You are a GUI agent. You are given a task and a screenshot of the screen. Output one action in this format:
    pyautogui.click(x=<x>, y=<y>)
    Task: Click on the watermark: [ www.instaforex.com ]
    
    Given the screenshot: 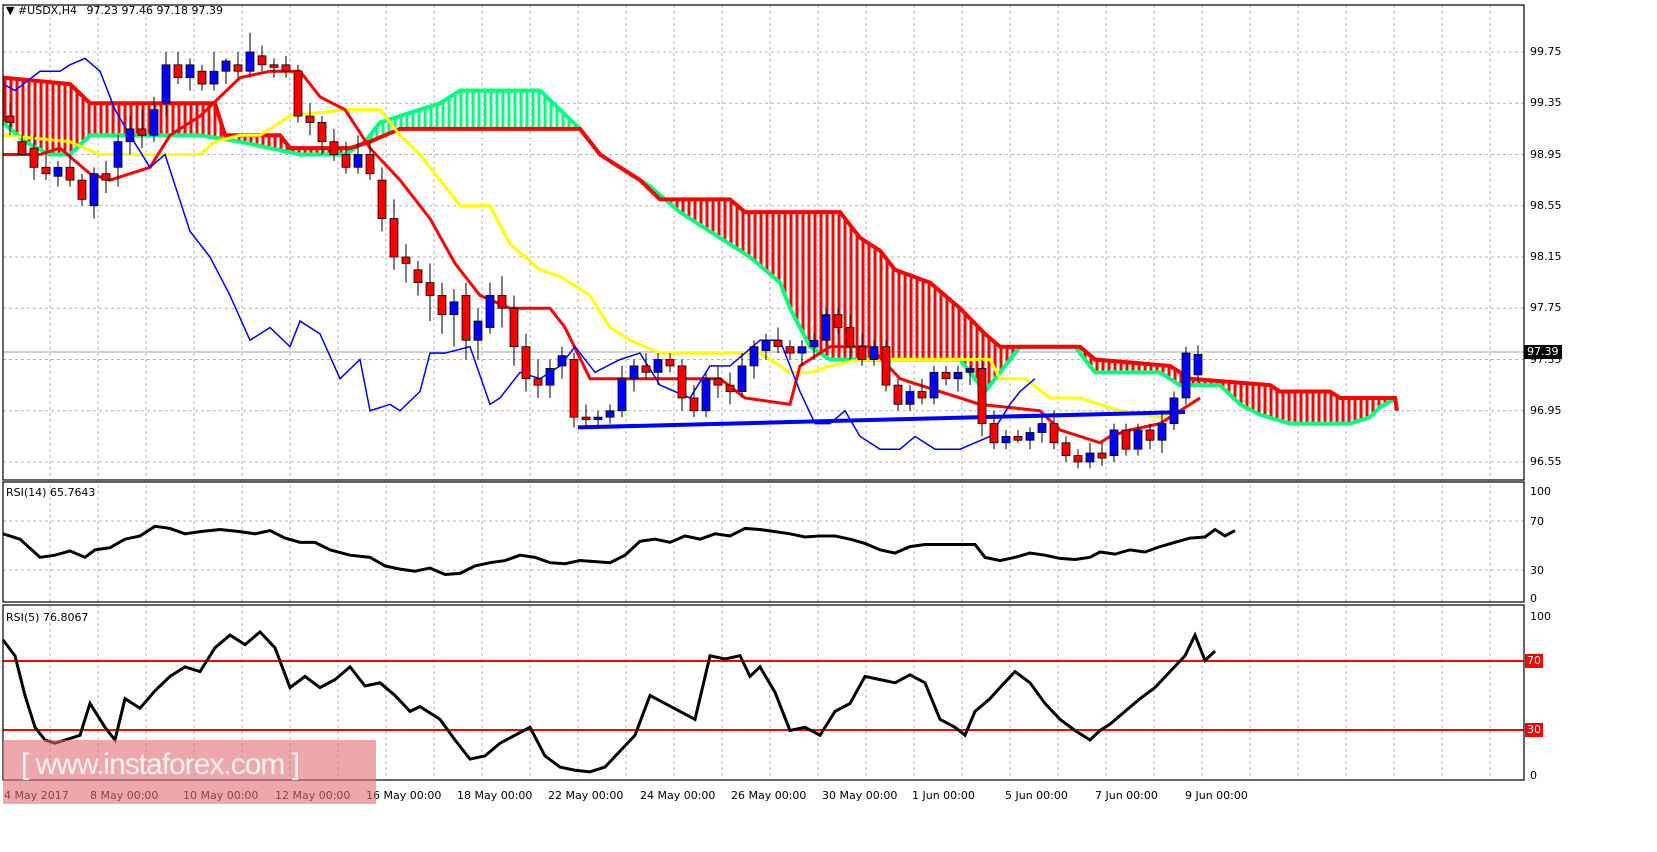 What is the action you would take?
    pyautogui.click(x=189, y=772)
    